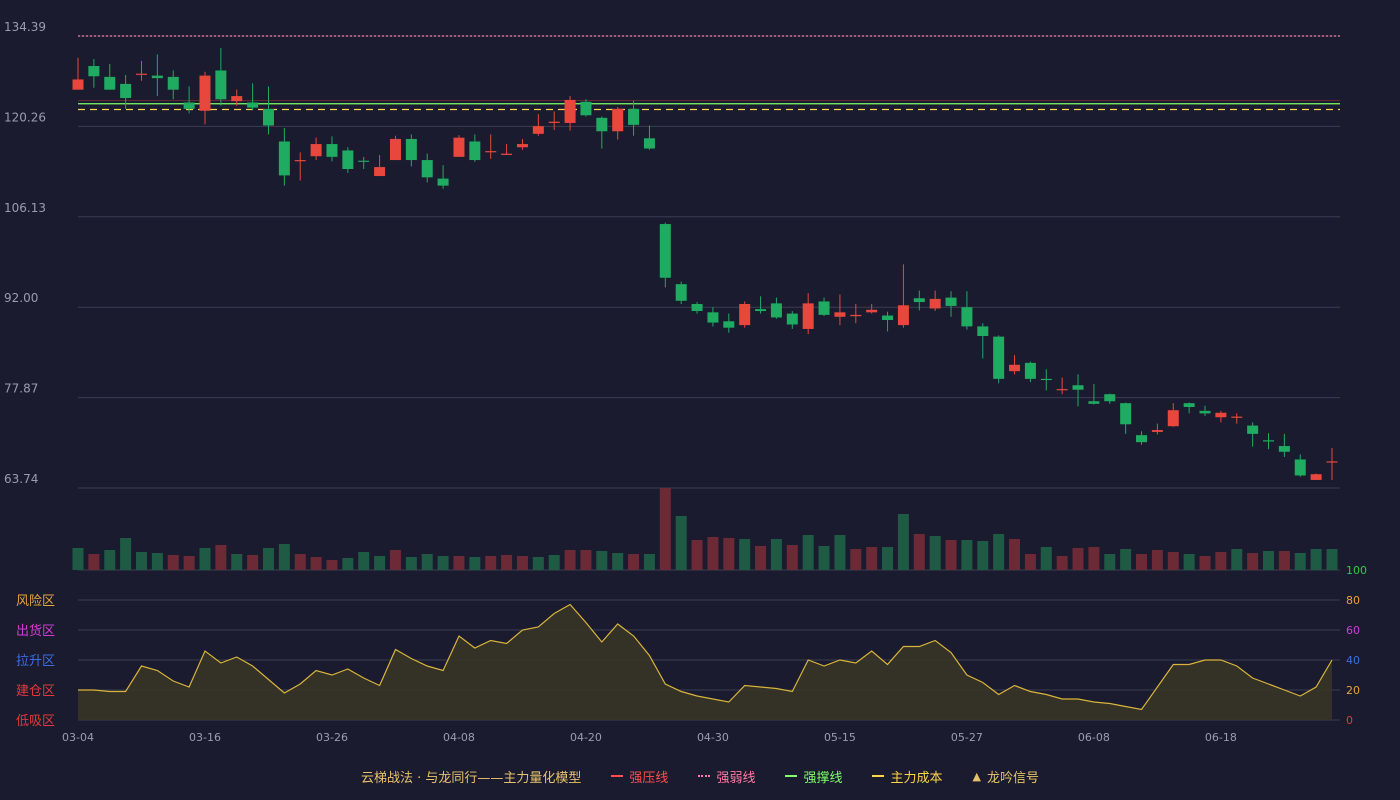 The width and height of the screenshot is (1400, 800). What do you see at coordinates (967, 737) in the screenshot?
I see `date-tick-label: 05-27` at bounding box center [967, 737].